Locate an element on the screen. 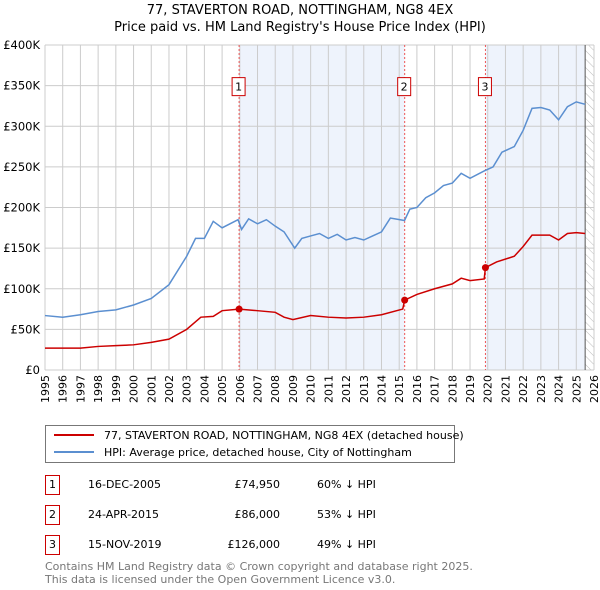  x-tick-label: 1998 is located at coordinates (98, 389).